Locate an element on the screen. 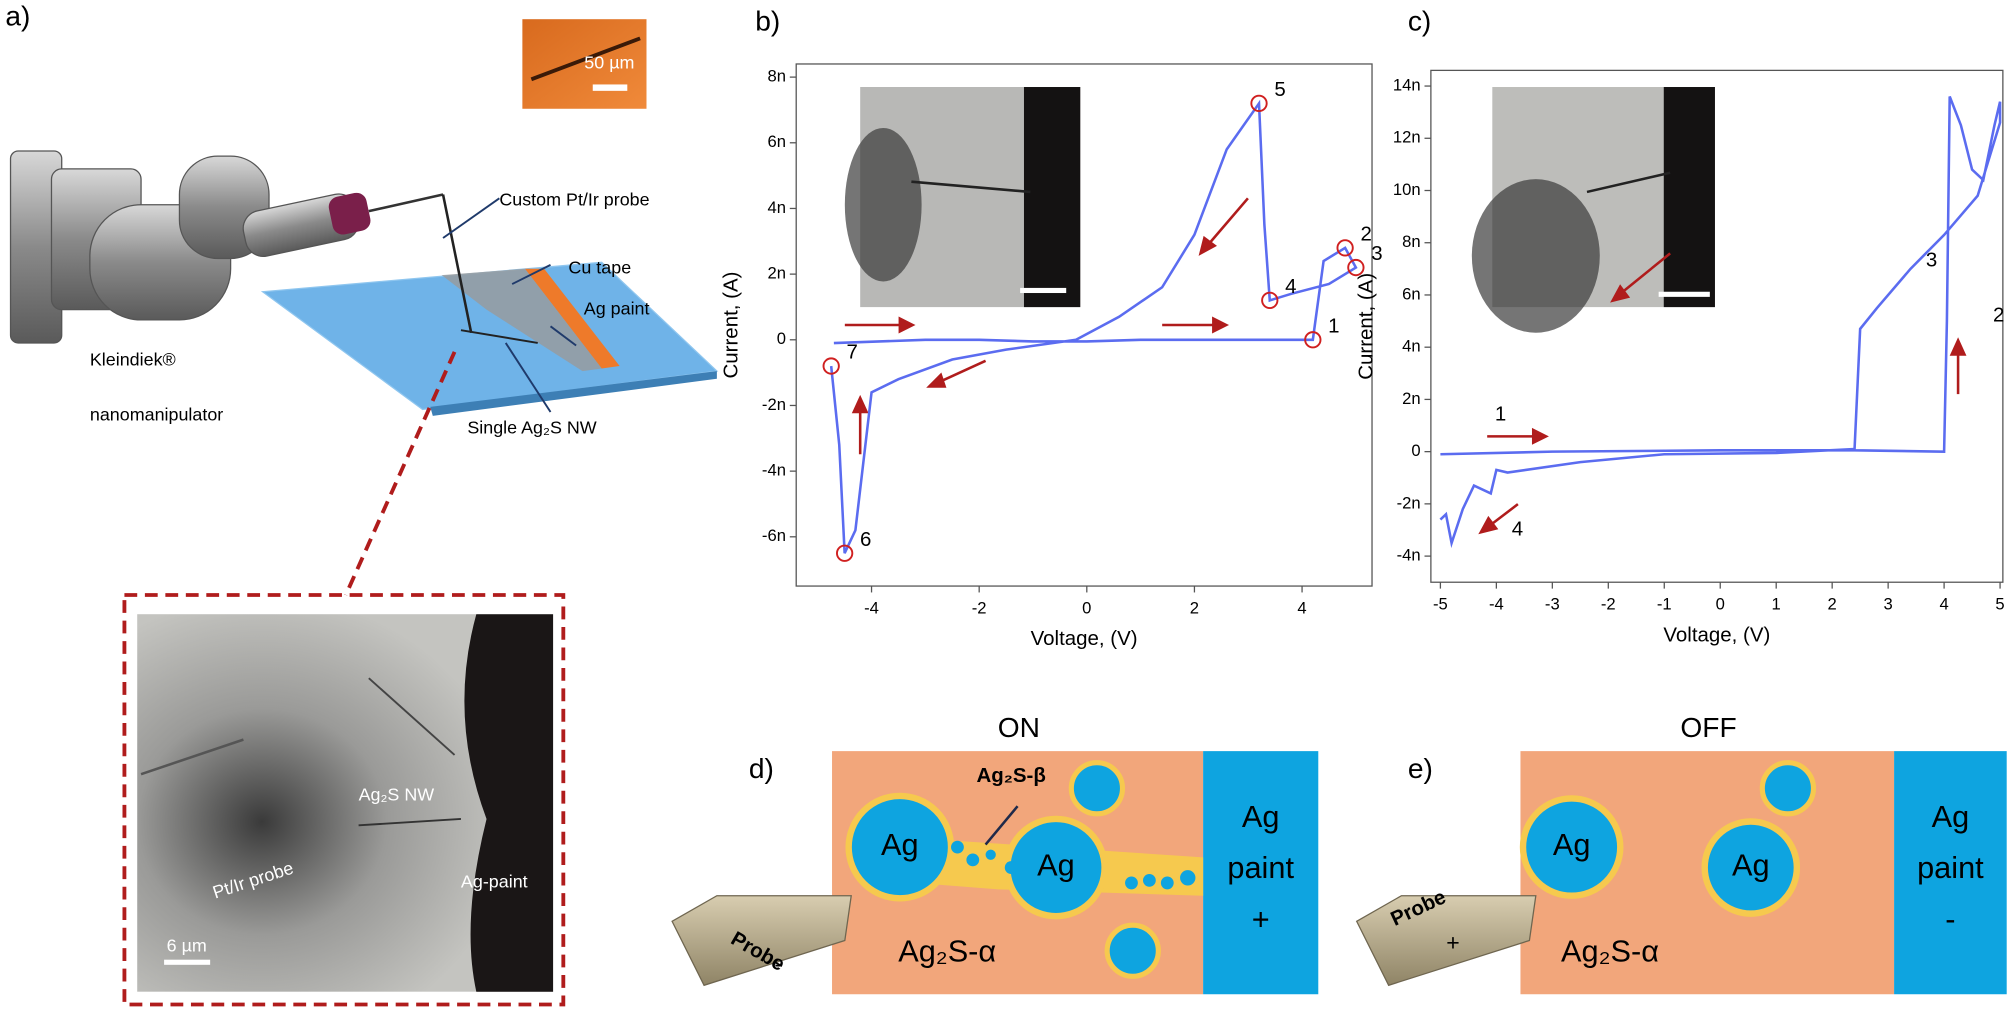 This screenshot has width=2007, height=1016. ag-paint is located at coordinates (521, 320).